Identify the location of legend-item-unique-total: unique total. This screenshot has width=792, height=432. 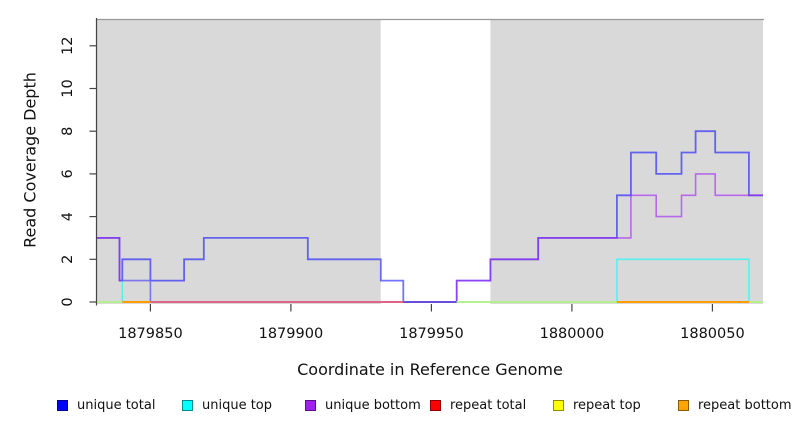
(106, 405).